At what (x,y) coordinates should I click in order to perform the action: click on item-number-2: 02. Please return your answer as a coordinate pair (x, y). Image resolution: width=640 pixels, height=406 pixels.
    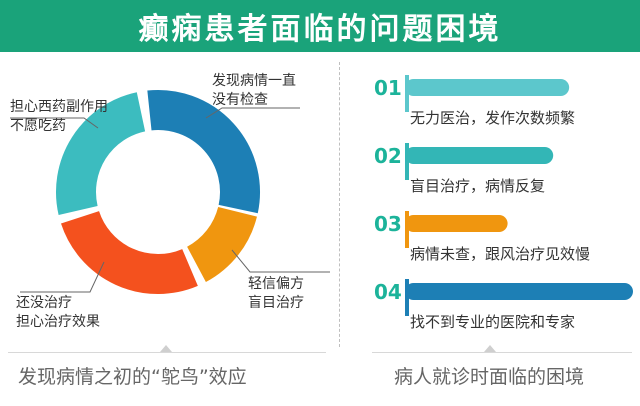
    Looking at the image, I should click on (388, 156).